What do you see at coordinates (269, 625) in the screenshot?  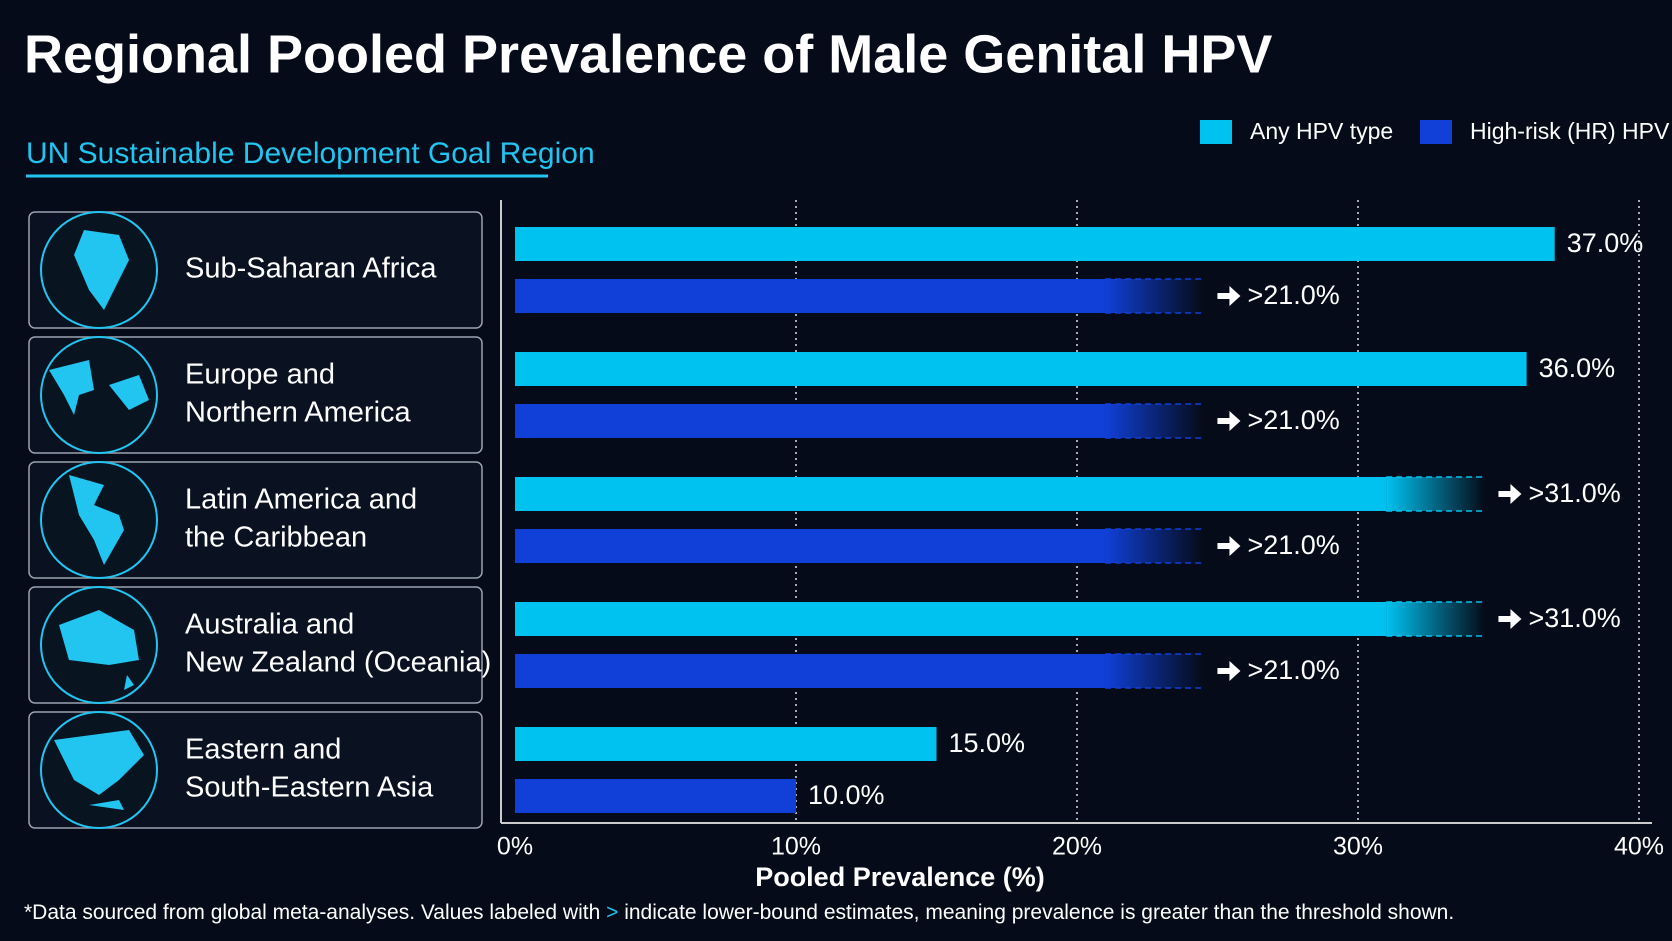 I see `category-label: Australia and` at bounding box center [269, 625].